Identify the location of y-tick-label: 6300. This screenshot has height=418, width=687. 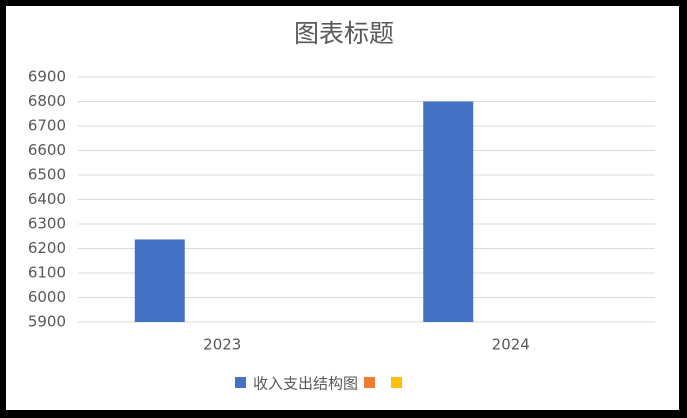
(47, 224).